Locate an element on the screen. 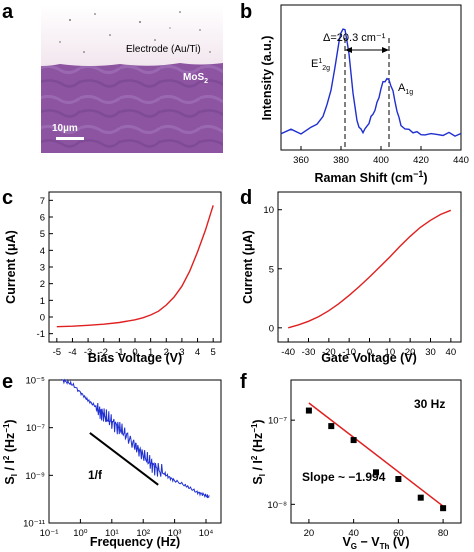 The height and width of the screenshot is (552, 474). plot-frame-e is located at coordinates (135, 451).